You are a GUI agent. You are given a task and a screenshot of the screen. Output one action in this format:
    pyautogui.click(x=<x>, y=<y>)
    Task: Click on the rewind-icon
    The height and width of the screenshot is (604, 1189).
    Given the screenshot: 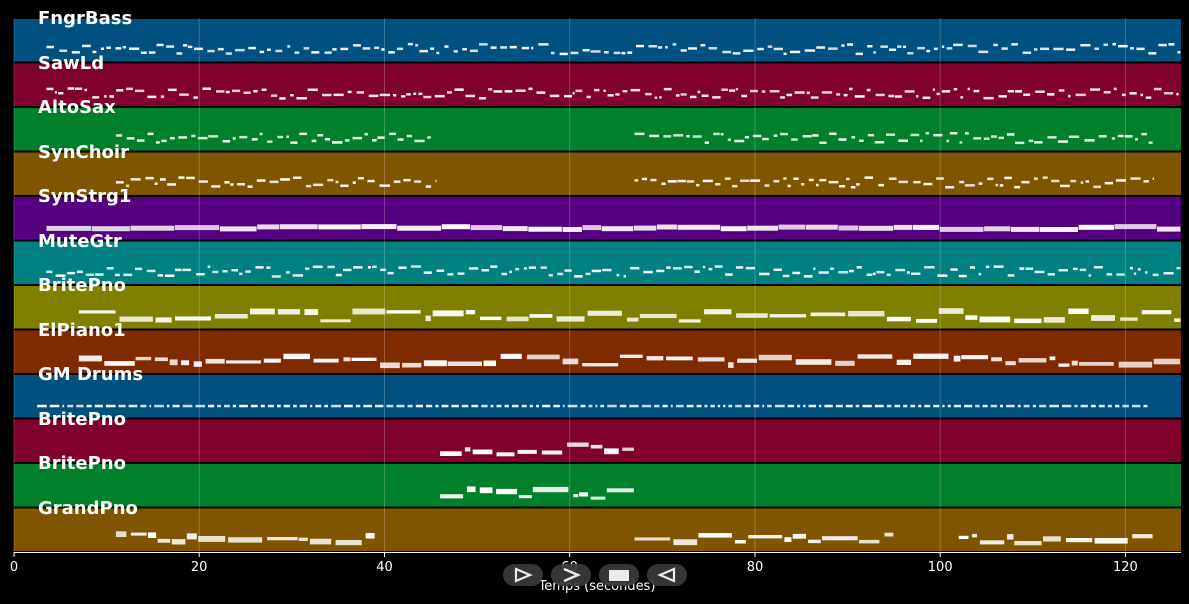 What is the action you would take?
    pyautogui.click(x=666, y=575)
    